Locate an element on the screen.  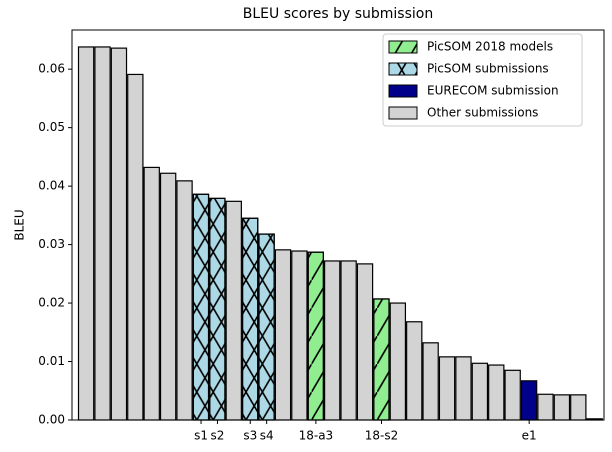
legend-box is located at coordinates (482, 80).